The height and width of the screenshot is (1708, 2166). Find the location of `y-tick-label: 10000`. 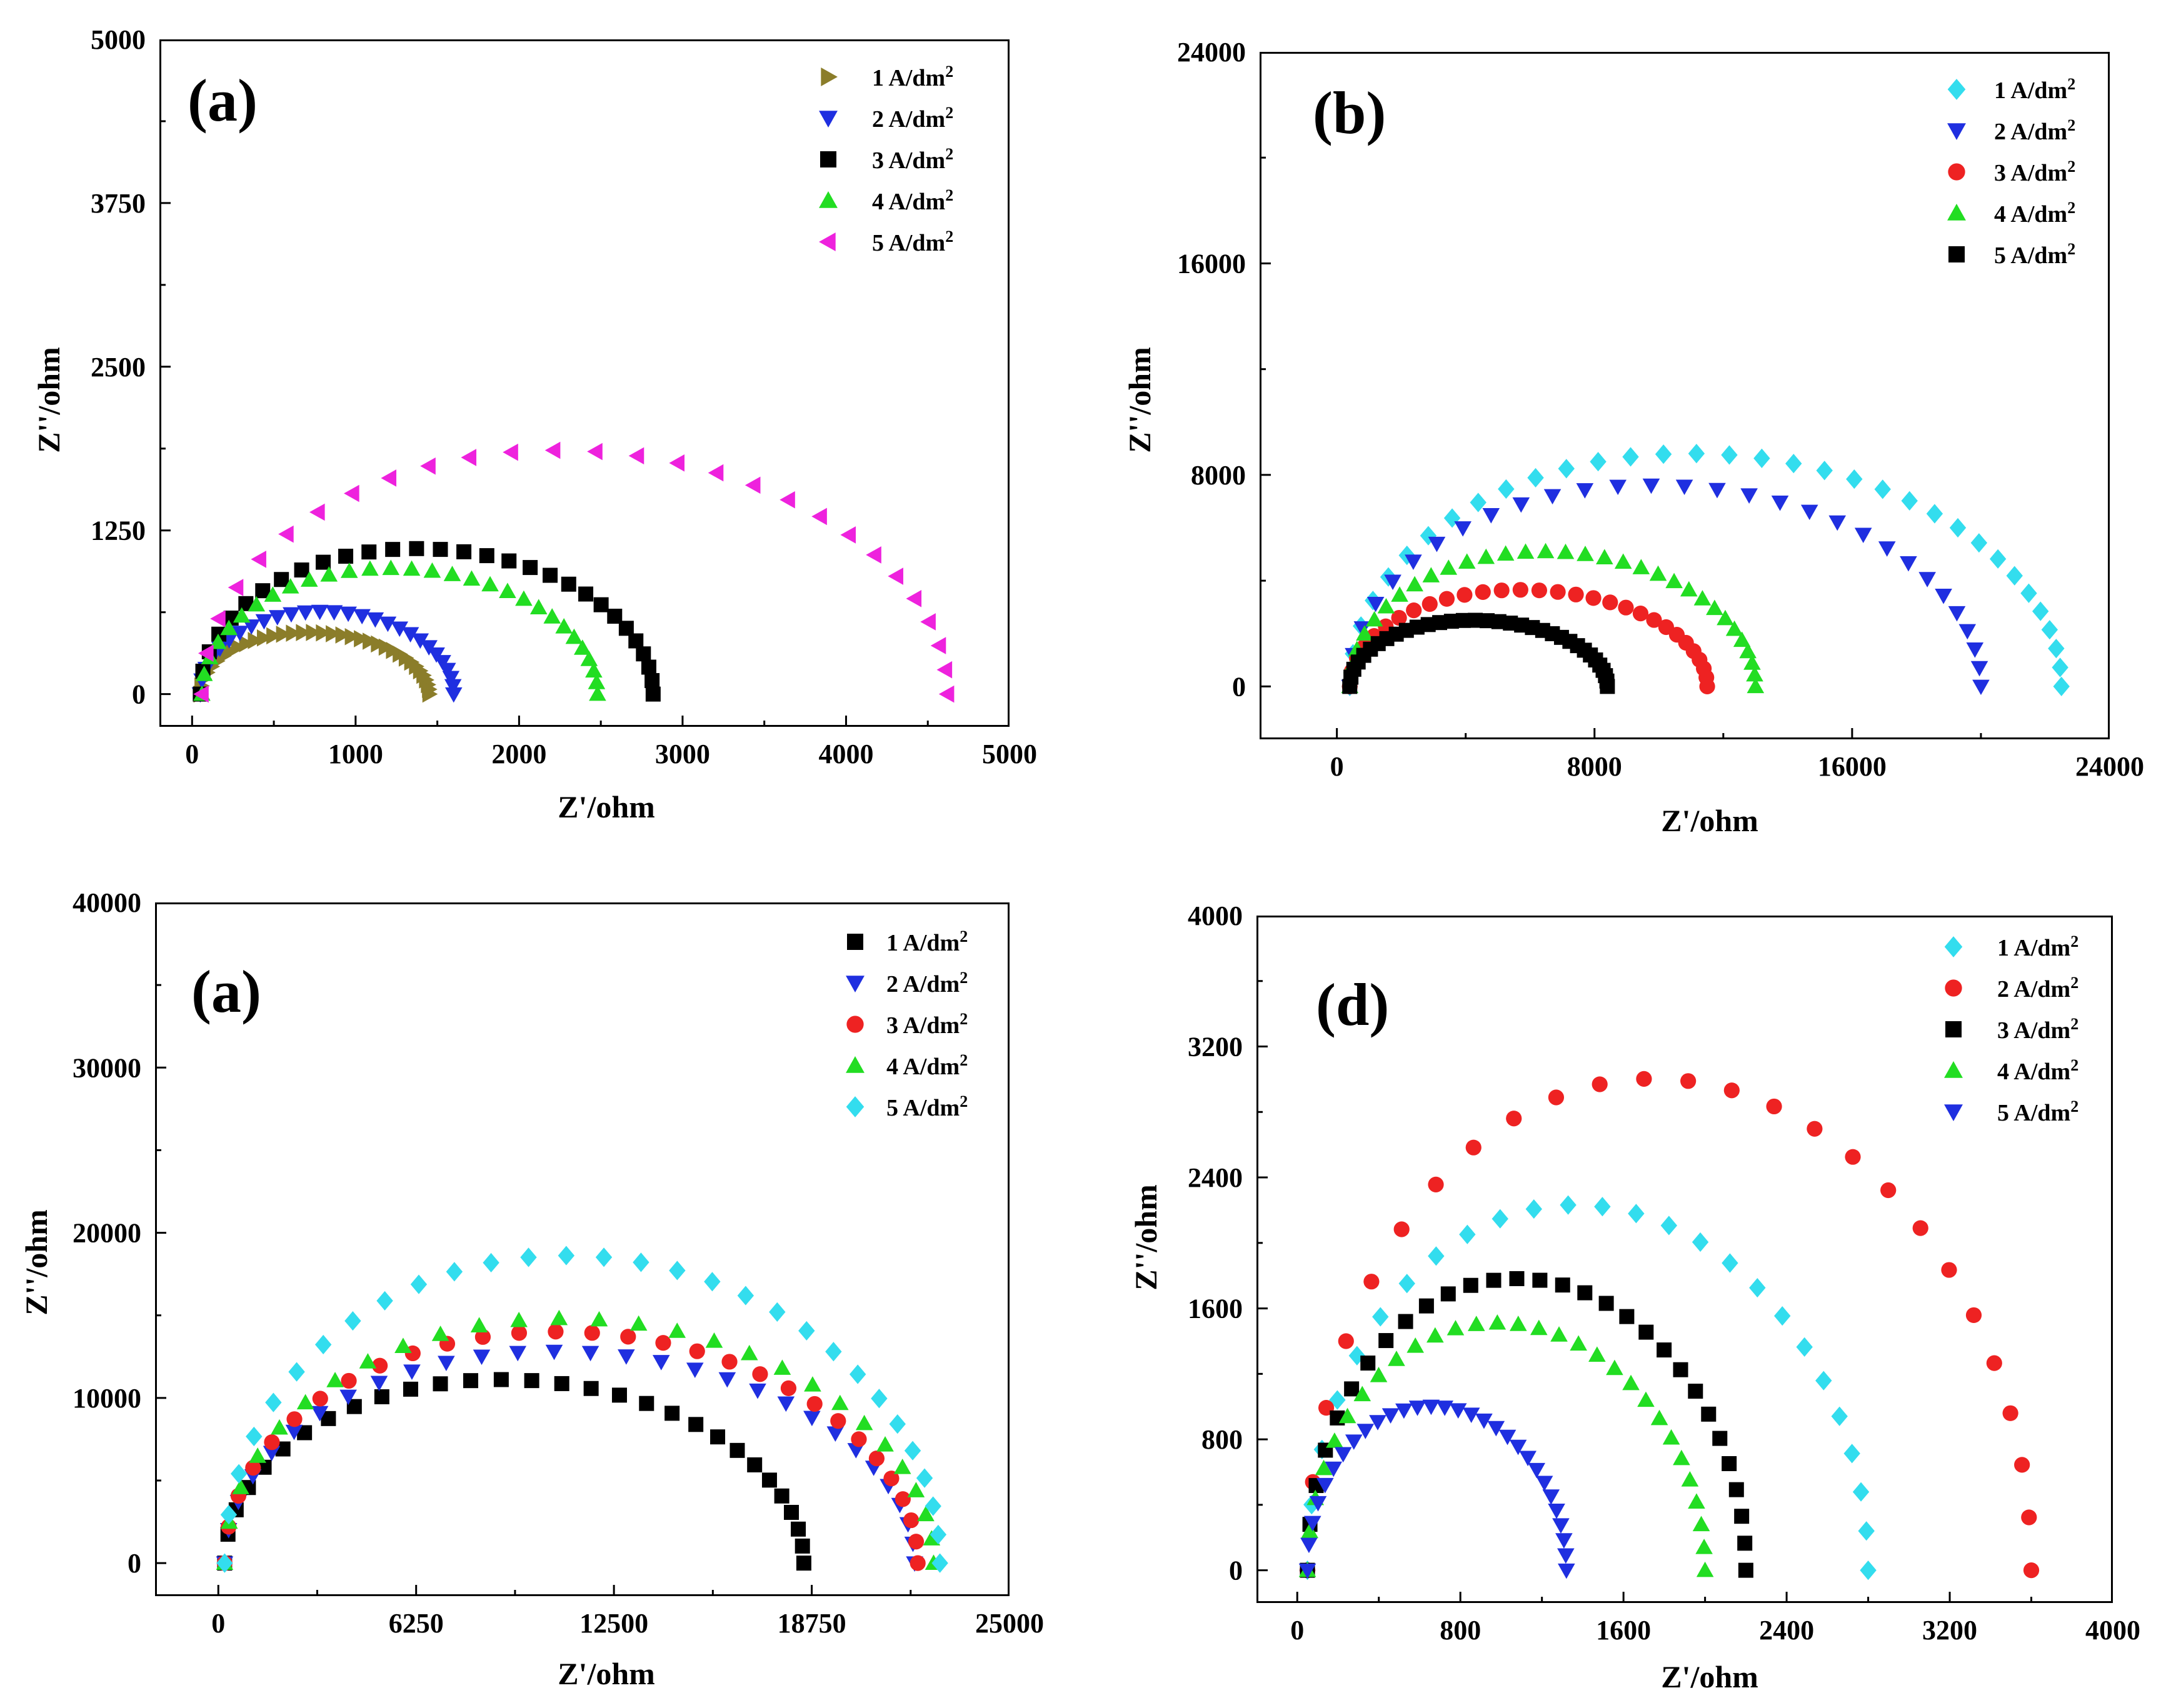

y-tick-label: 10000 is located at coordinates (107, 1398).